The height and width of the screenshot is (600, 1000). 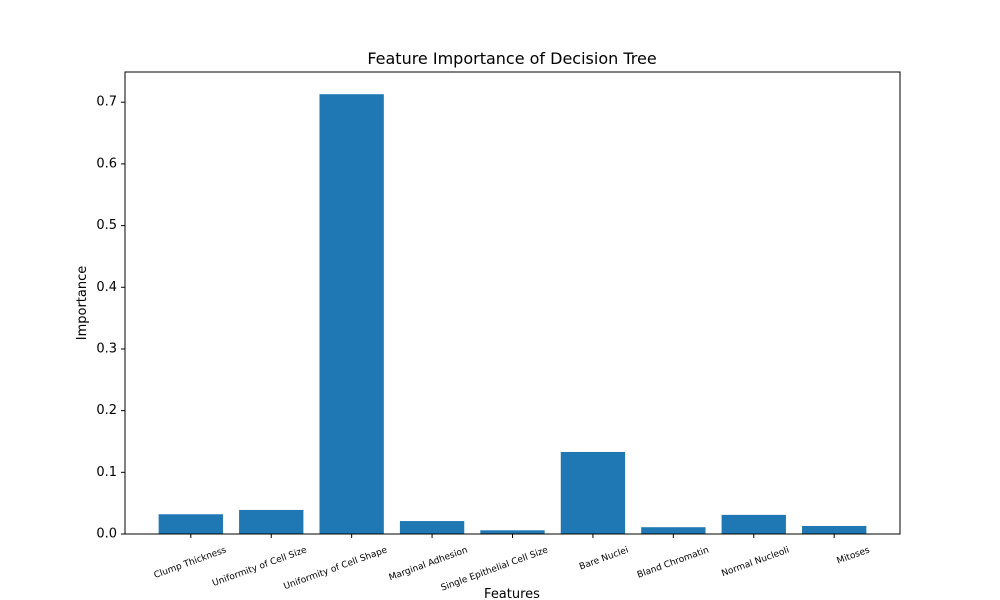 I want to click on y-tick-label: 0.7, so click(x=106, y=102).